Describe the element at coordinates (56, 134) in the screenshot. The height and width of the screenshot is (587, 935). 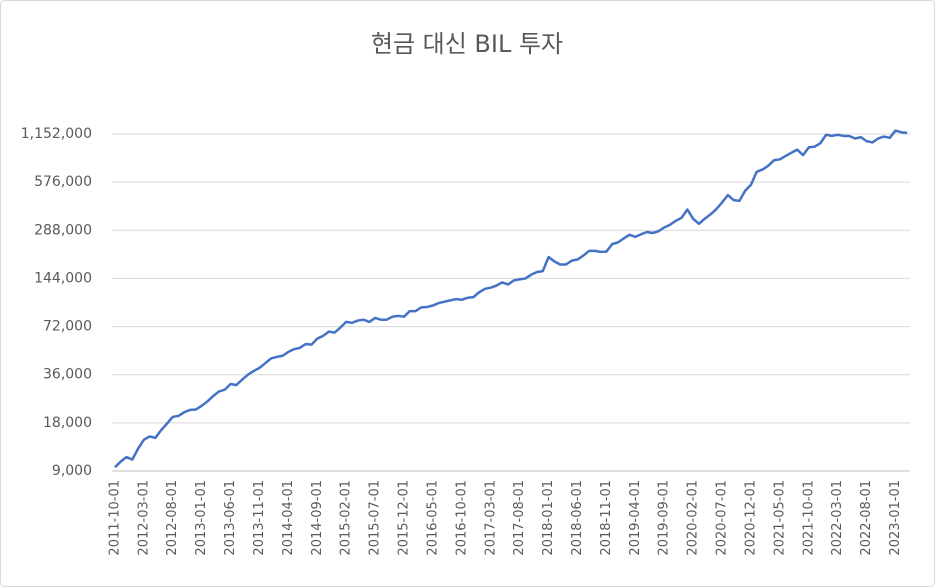
I see `y-tick-label: 1,152,000` at that location.